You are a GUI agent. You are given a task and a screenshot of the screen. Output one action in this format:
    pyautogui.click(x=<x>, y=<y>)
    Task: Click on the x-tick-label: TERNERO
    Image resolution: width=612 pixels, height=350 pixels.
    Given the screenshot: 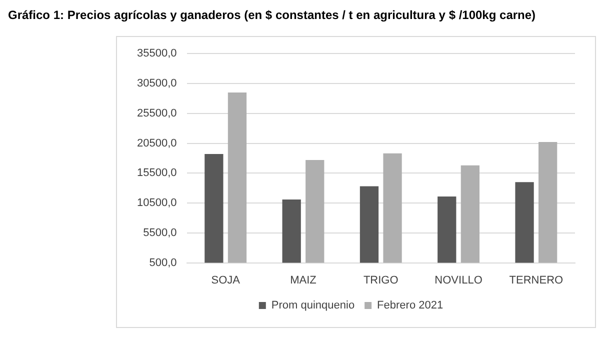 What is the action you would take?
    pyautogui.click(x=536, y=280)
    